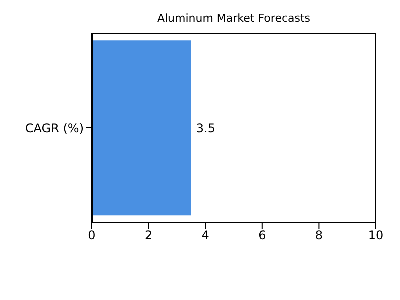 The width and height of the screenshot is (400, 300). What do you see at coordinates (92, 235) in the screenshot?
I see `x-tick-label: 0` at bounding box center [92, 235].